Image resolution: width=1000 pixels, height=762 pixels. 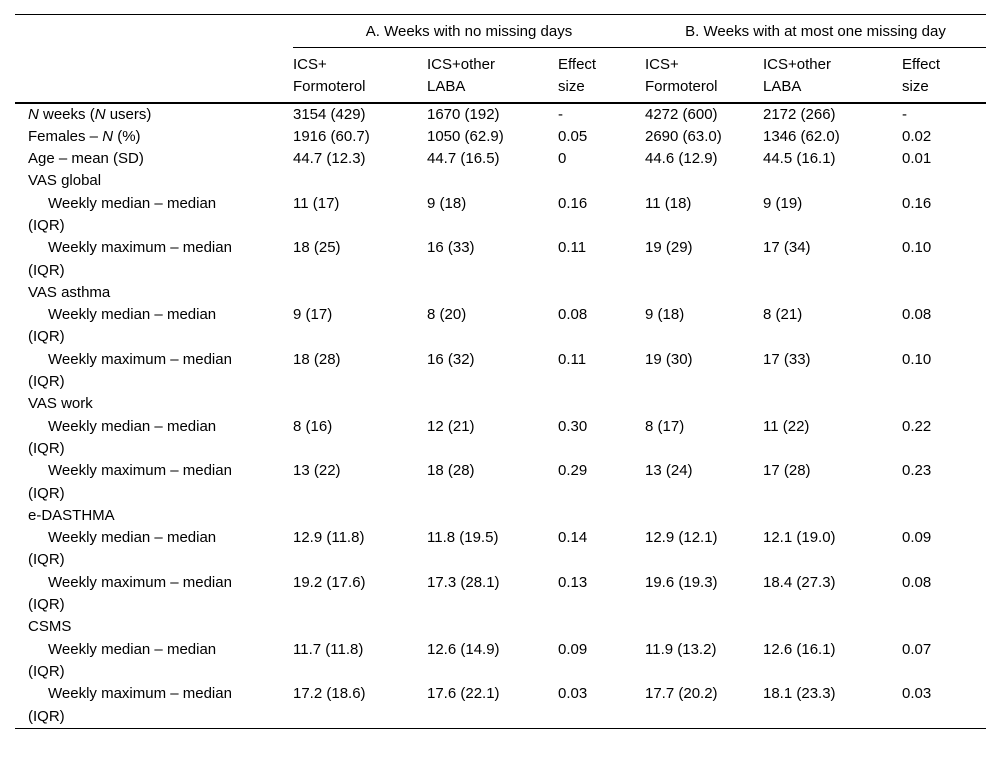 What do you see at coordinates (451, 359) in the screenshot?
I see `cell: 16 (32)` at bounding box center [451, 359].